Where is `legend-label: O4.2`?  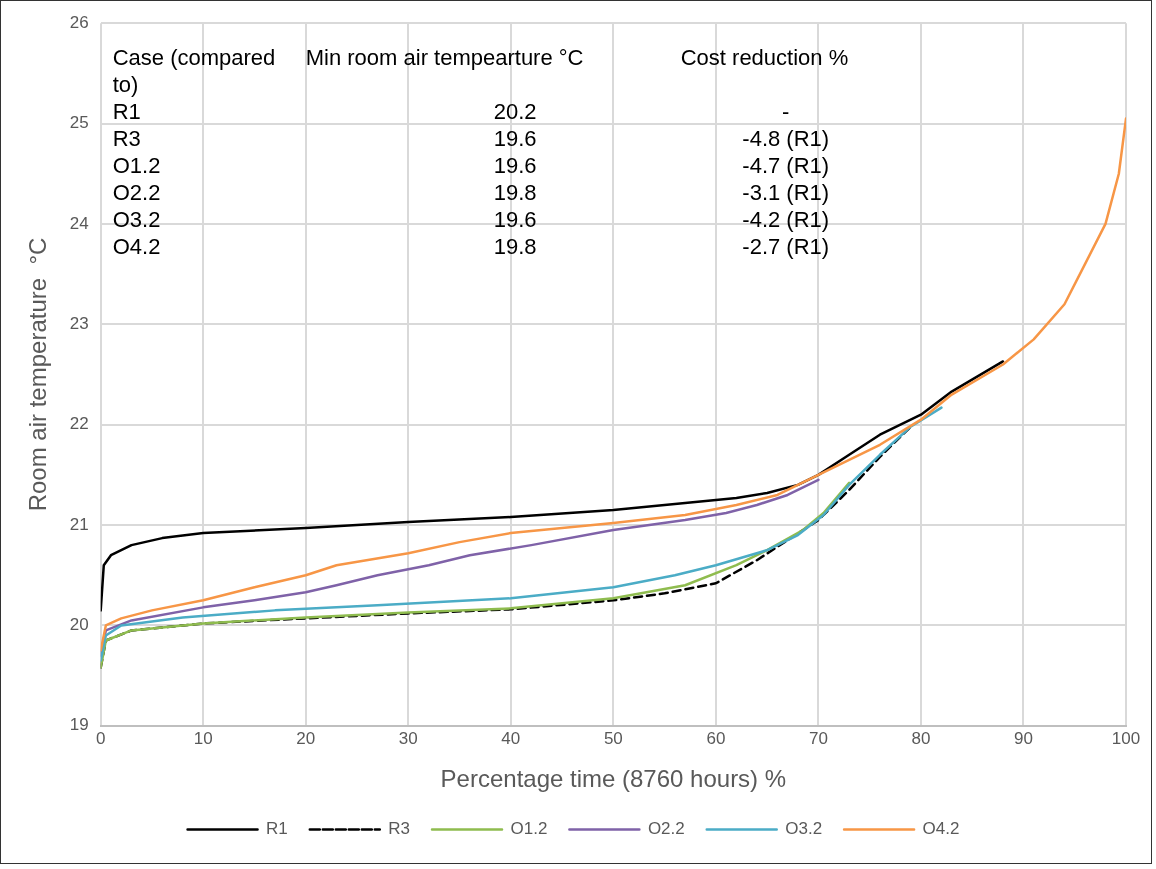
legend-label: O4.2 is located at coordinates (941, 829).